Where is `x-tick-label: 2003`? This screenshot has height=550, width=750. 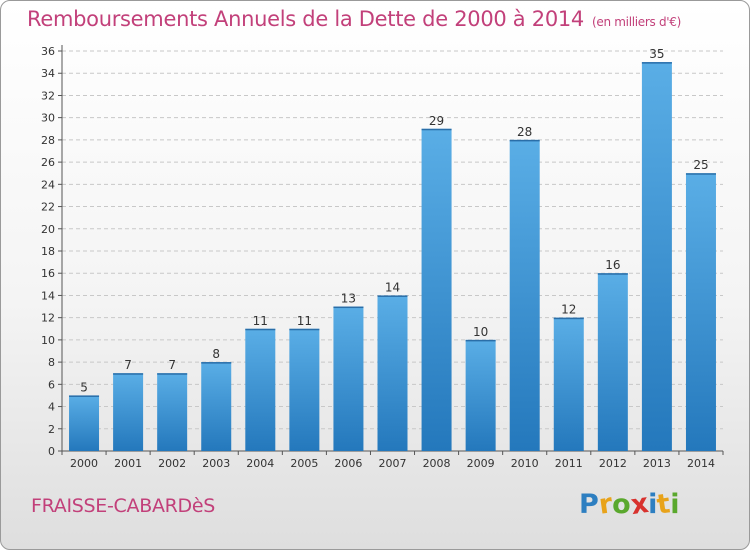
x-tick-label: 2003 is located at coordinates (216, 463).